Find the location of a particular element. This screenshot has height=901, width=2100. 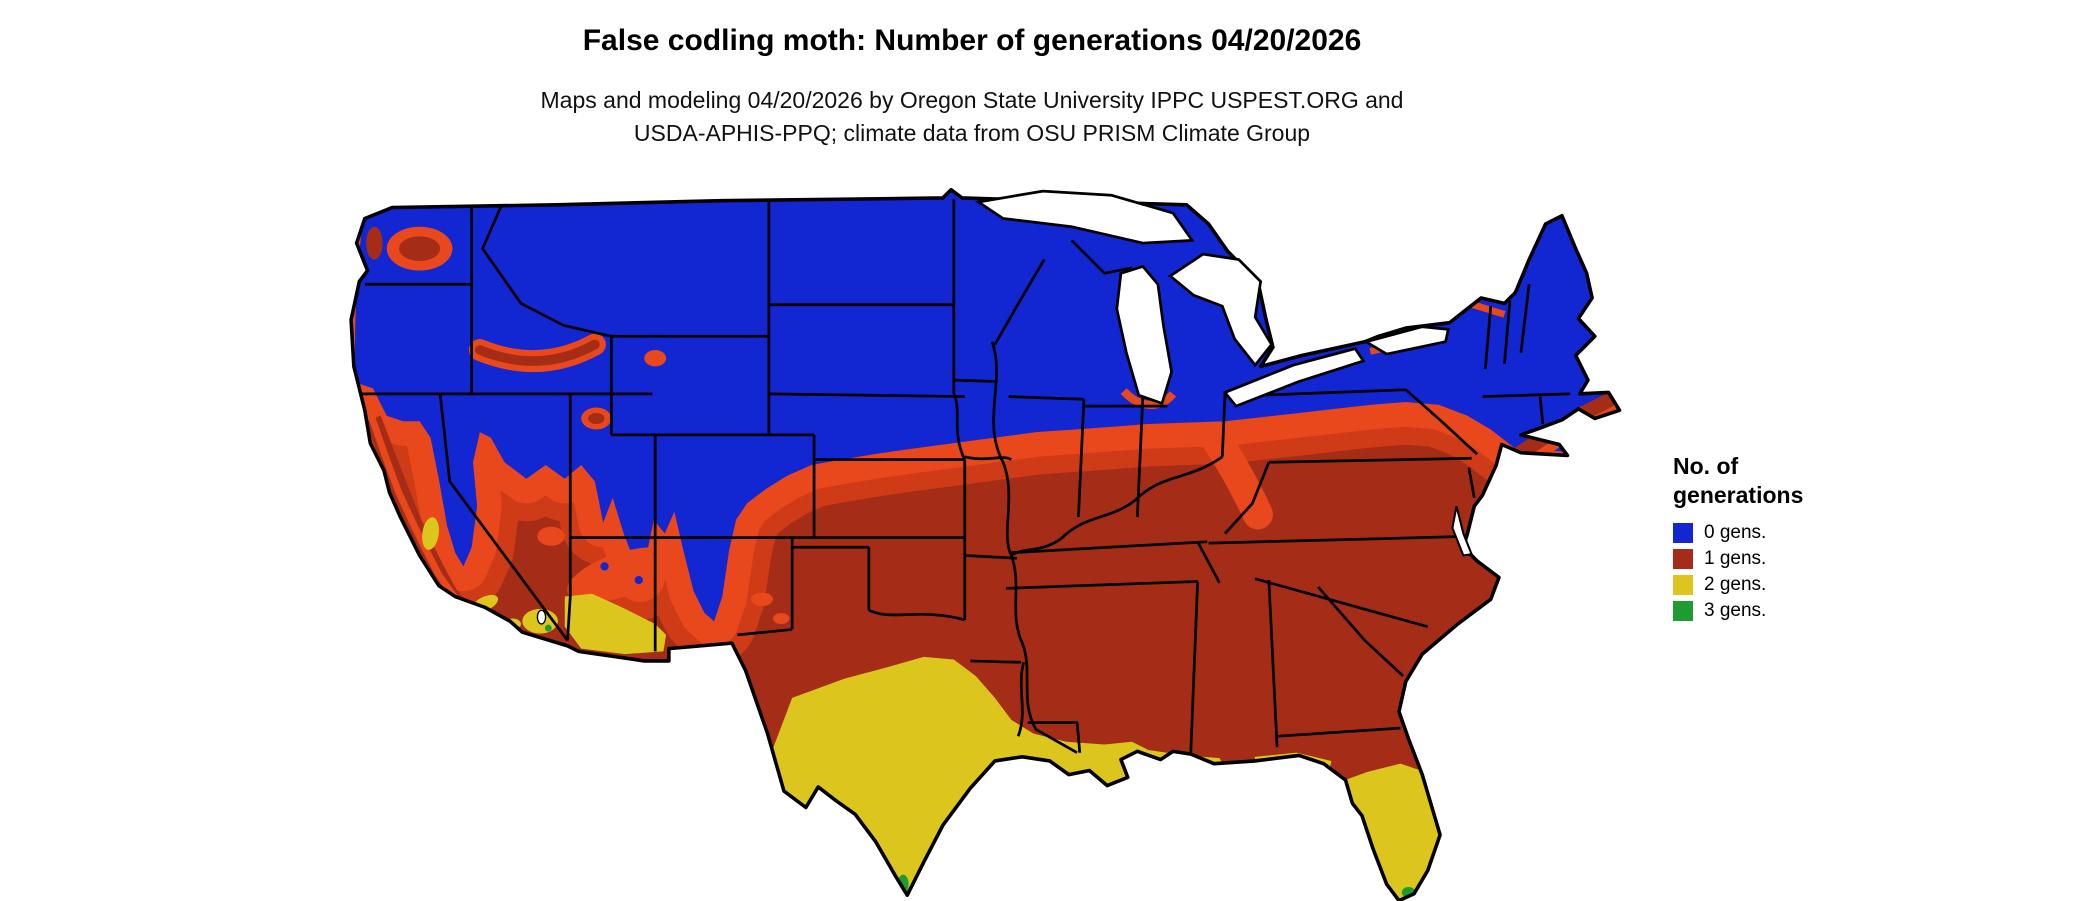

legend-row-2-gens: 2 gens. is located at coordinates (1738, 585).